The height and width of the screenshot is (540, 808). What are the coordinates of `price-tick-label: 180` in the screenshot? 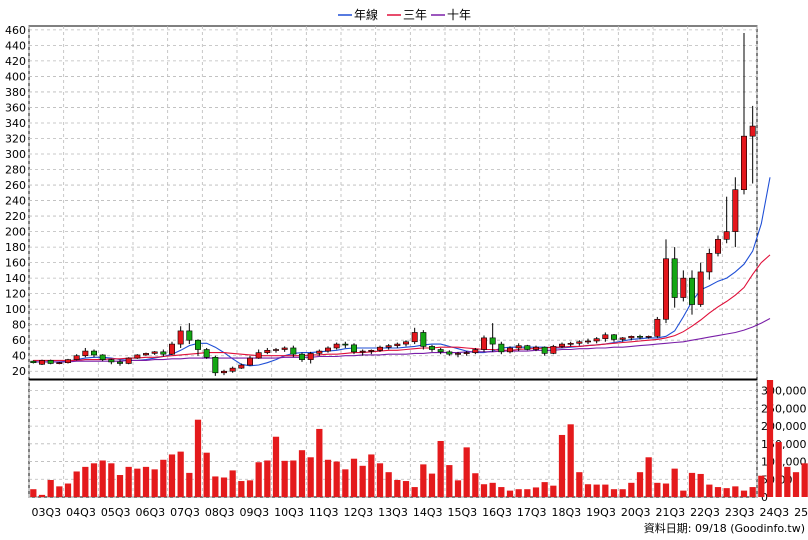 It's located at (15, 247).